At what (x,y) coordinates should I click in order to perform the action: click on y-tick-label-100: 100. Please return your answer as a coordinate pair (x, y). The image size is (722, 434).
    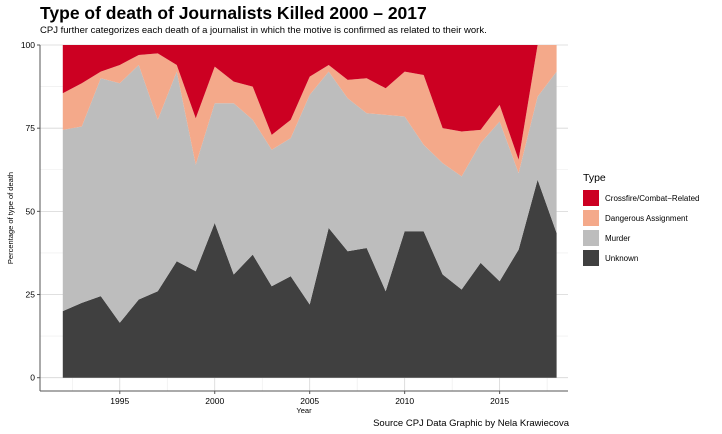
    Looking at the image, I should click on (28, 45).